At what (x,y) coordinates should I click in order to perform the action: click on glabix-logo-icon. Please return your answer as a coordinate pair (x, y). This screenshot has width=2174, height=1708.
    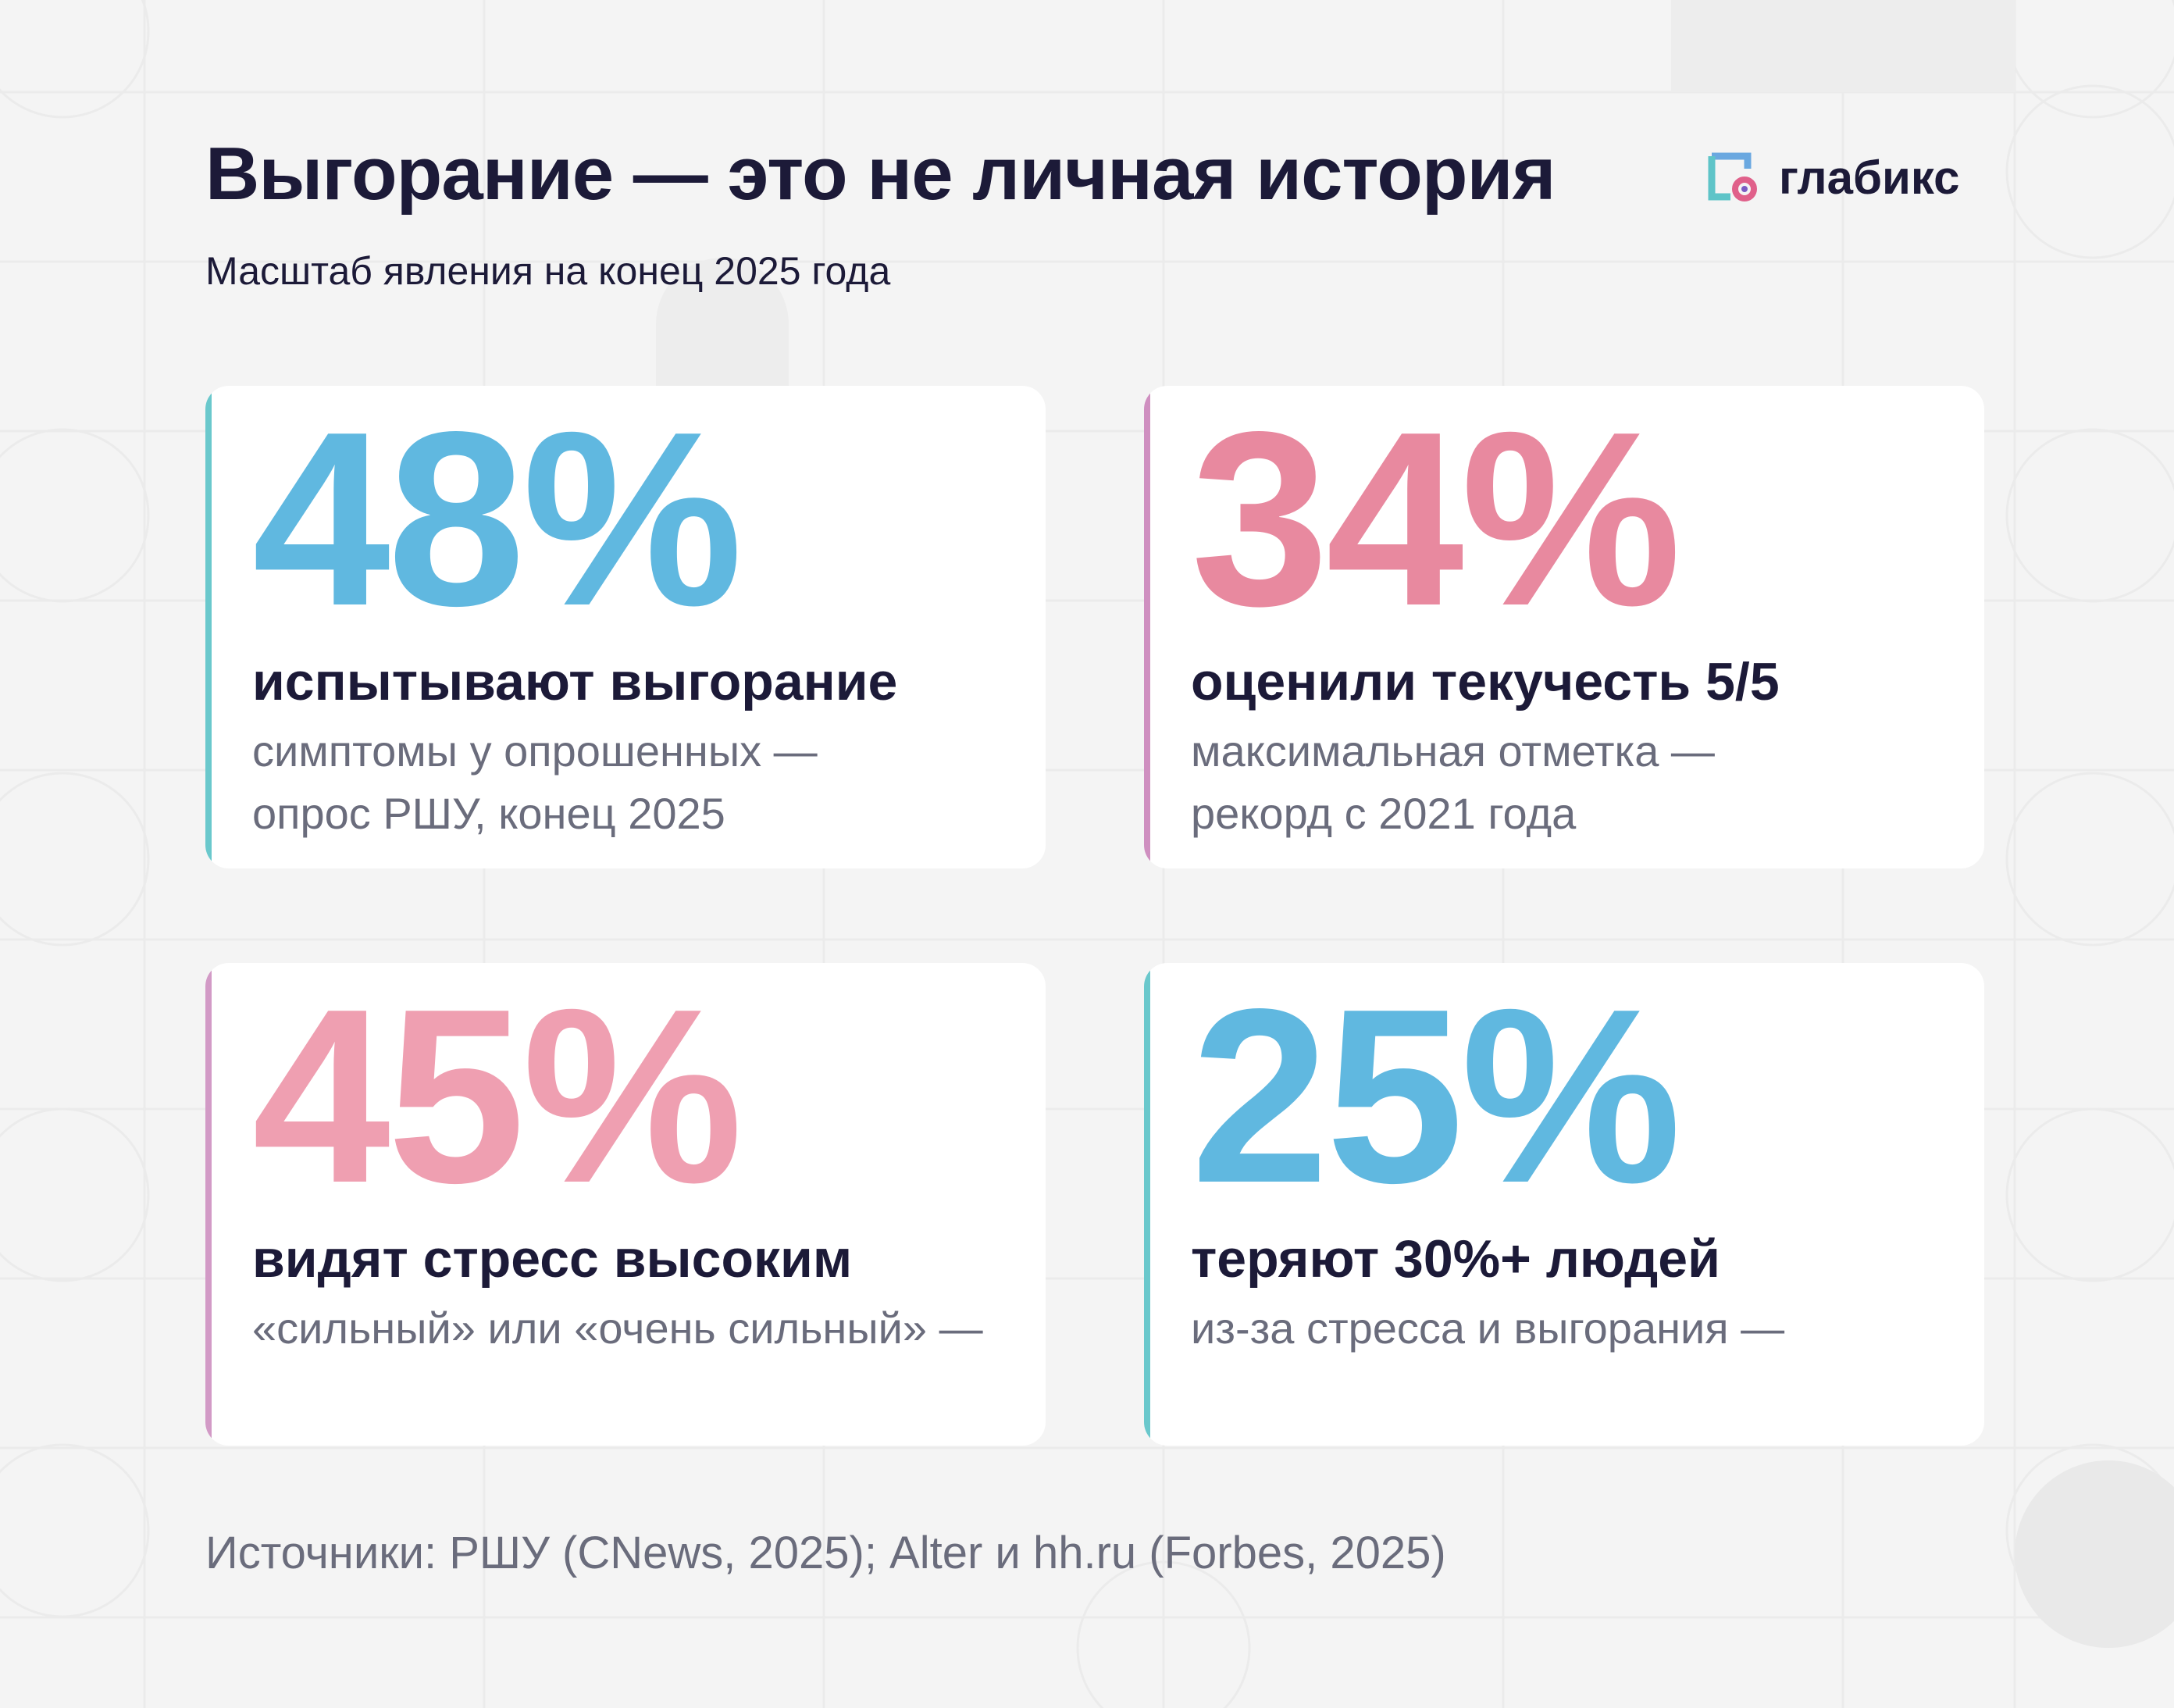
    Looking at the image, I should click on (1732, 176).